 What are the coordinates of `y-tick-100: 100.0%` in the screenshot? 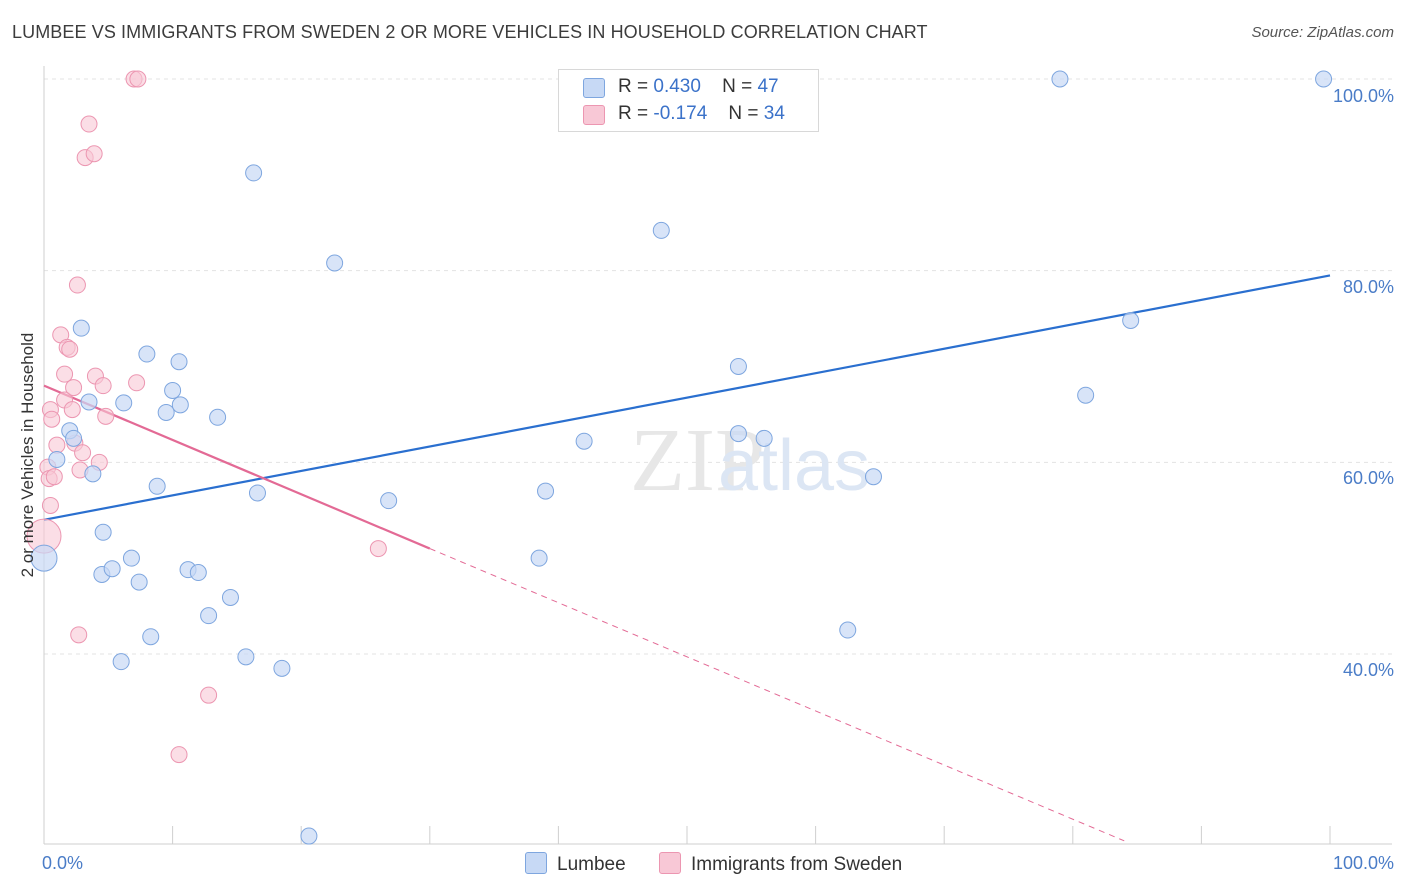 It's located at (1363, 96).